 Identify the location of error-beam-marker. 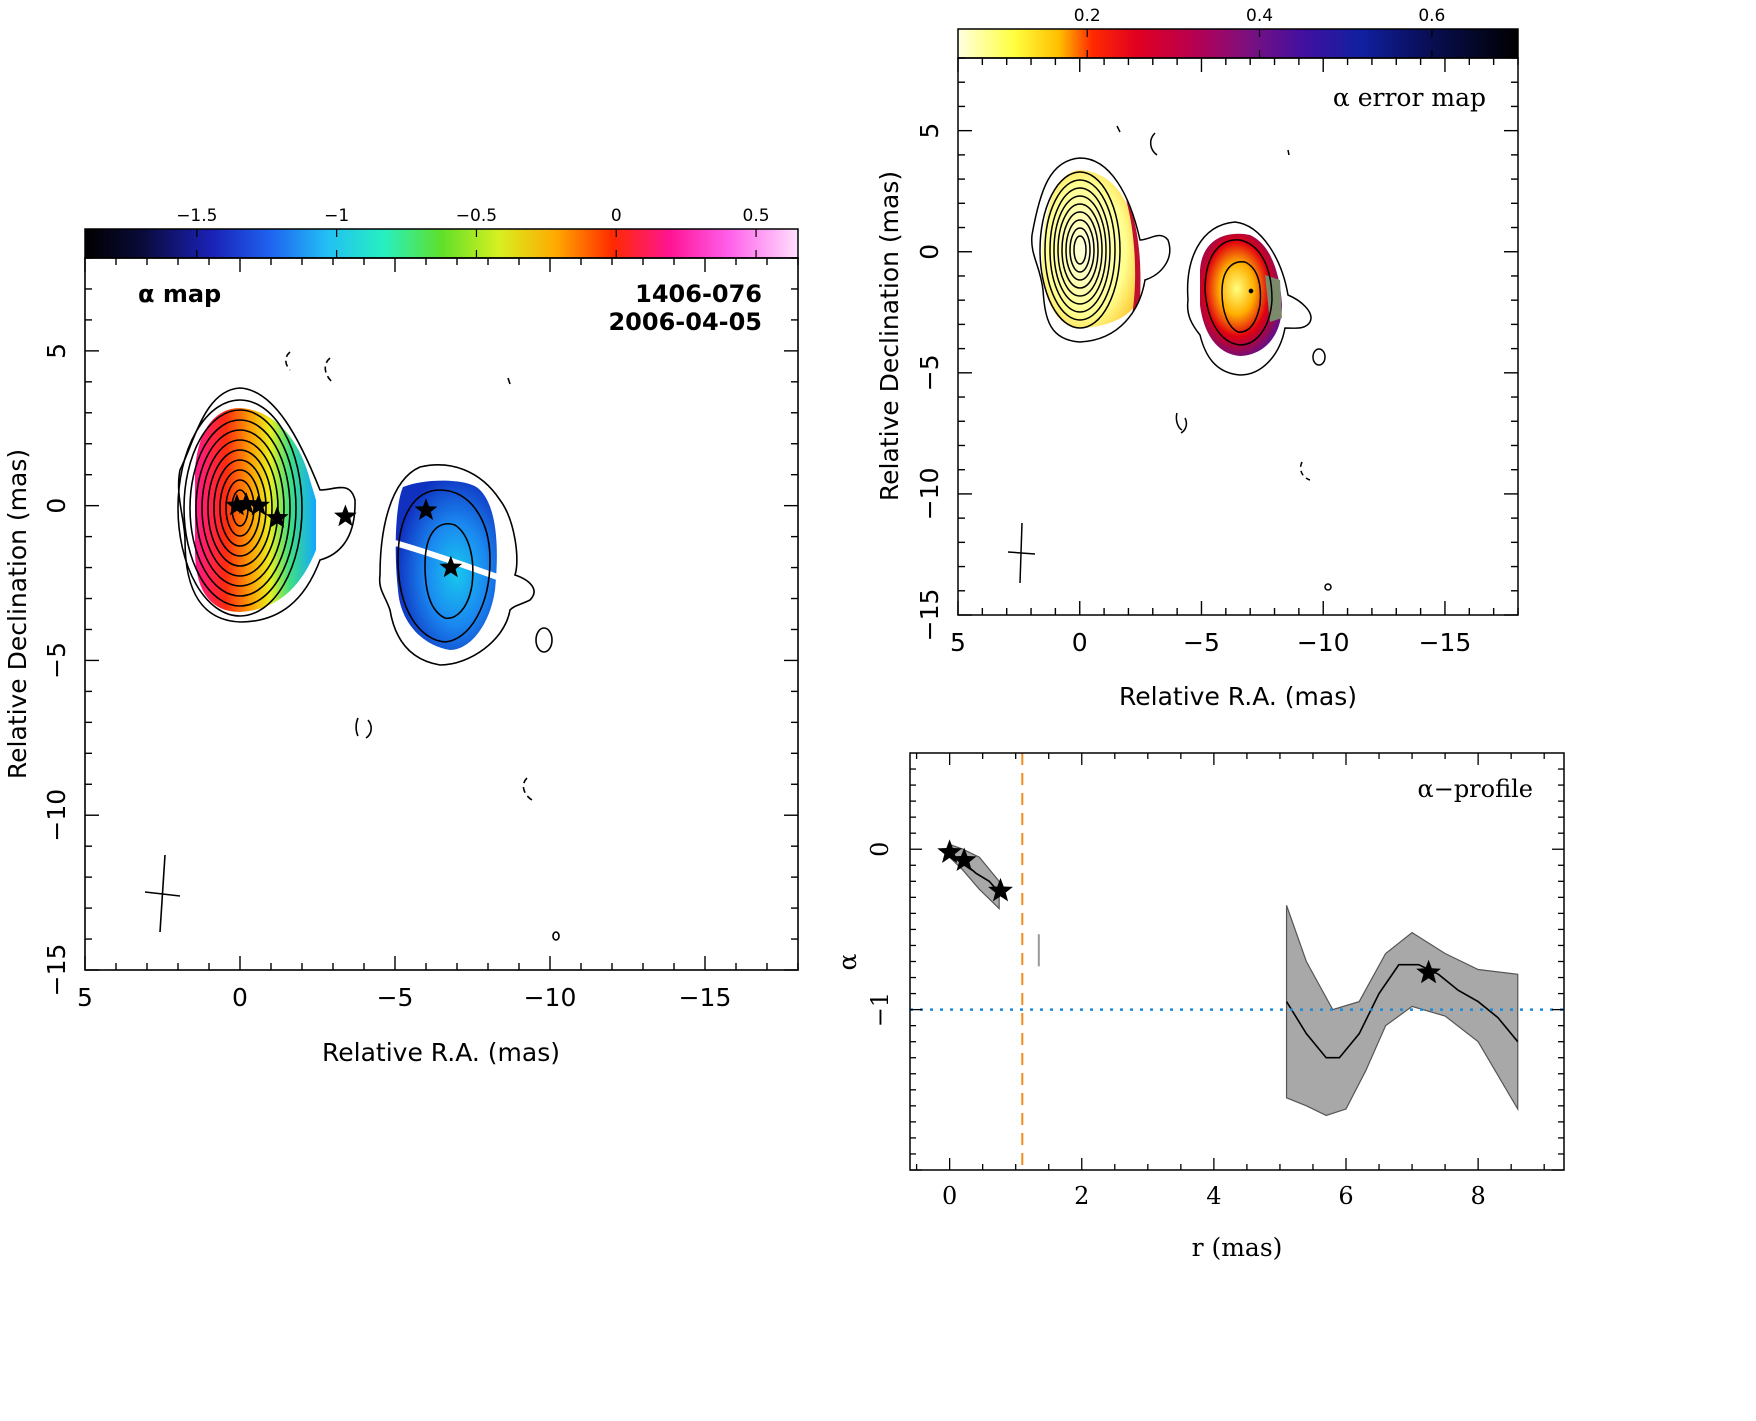
(1021, 553).